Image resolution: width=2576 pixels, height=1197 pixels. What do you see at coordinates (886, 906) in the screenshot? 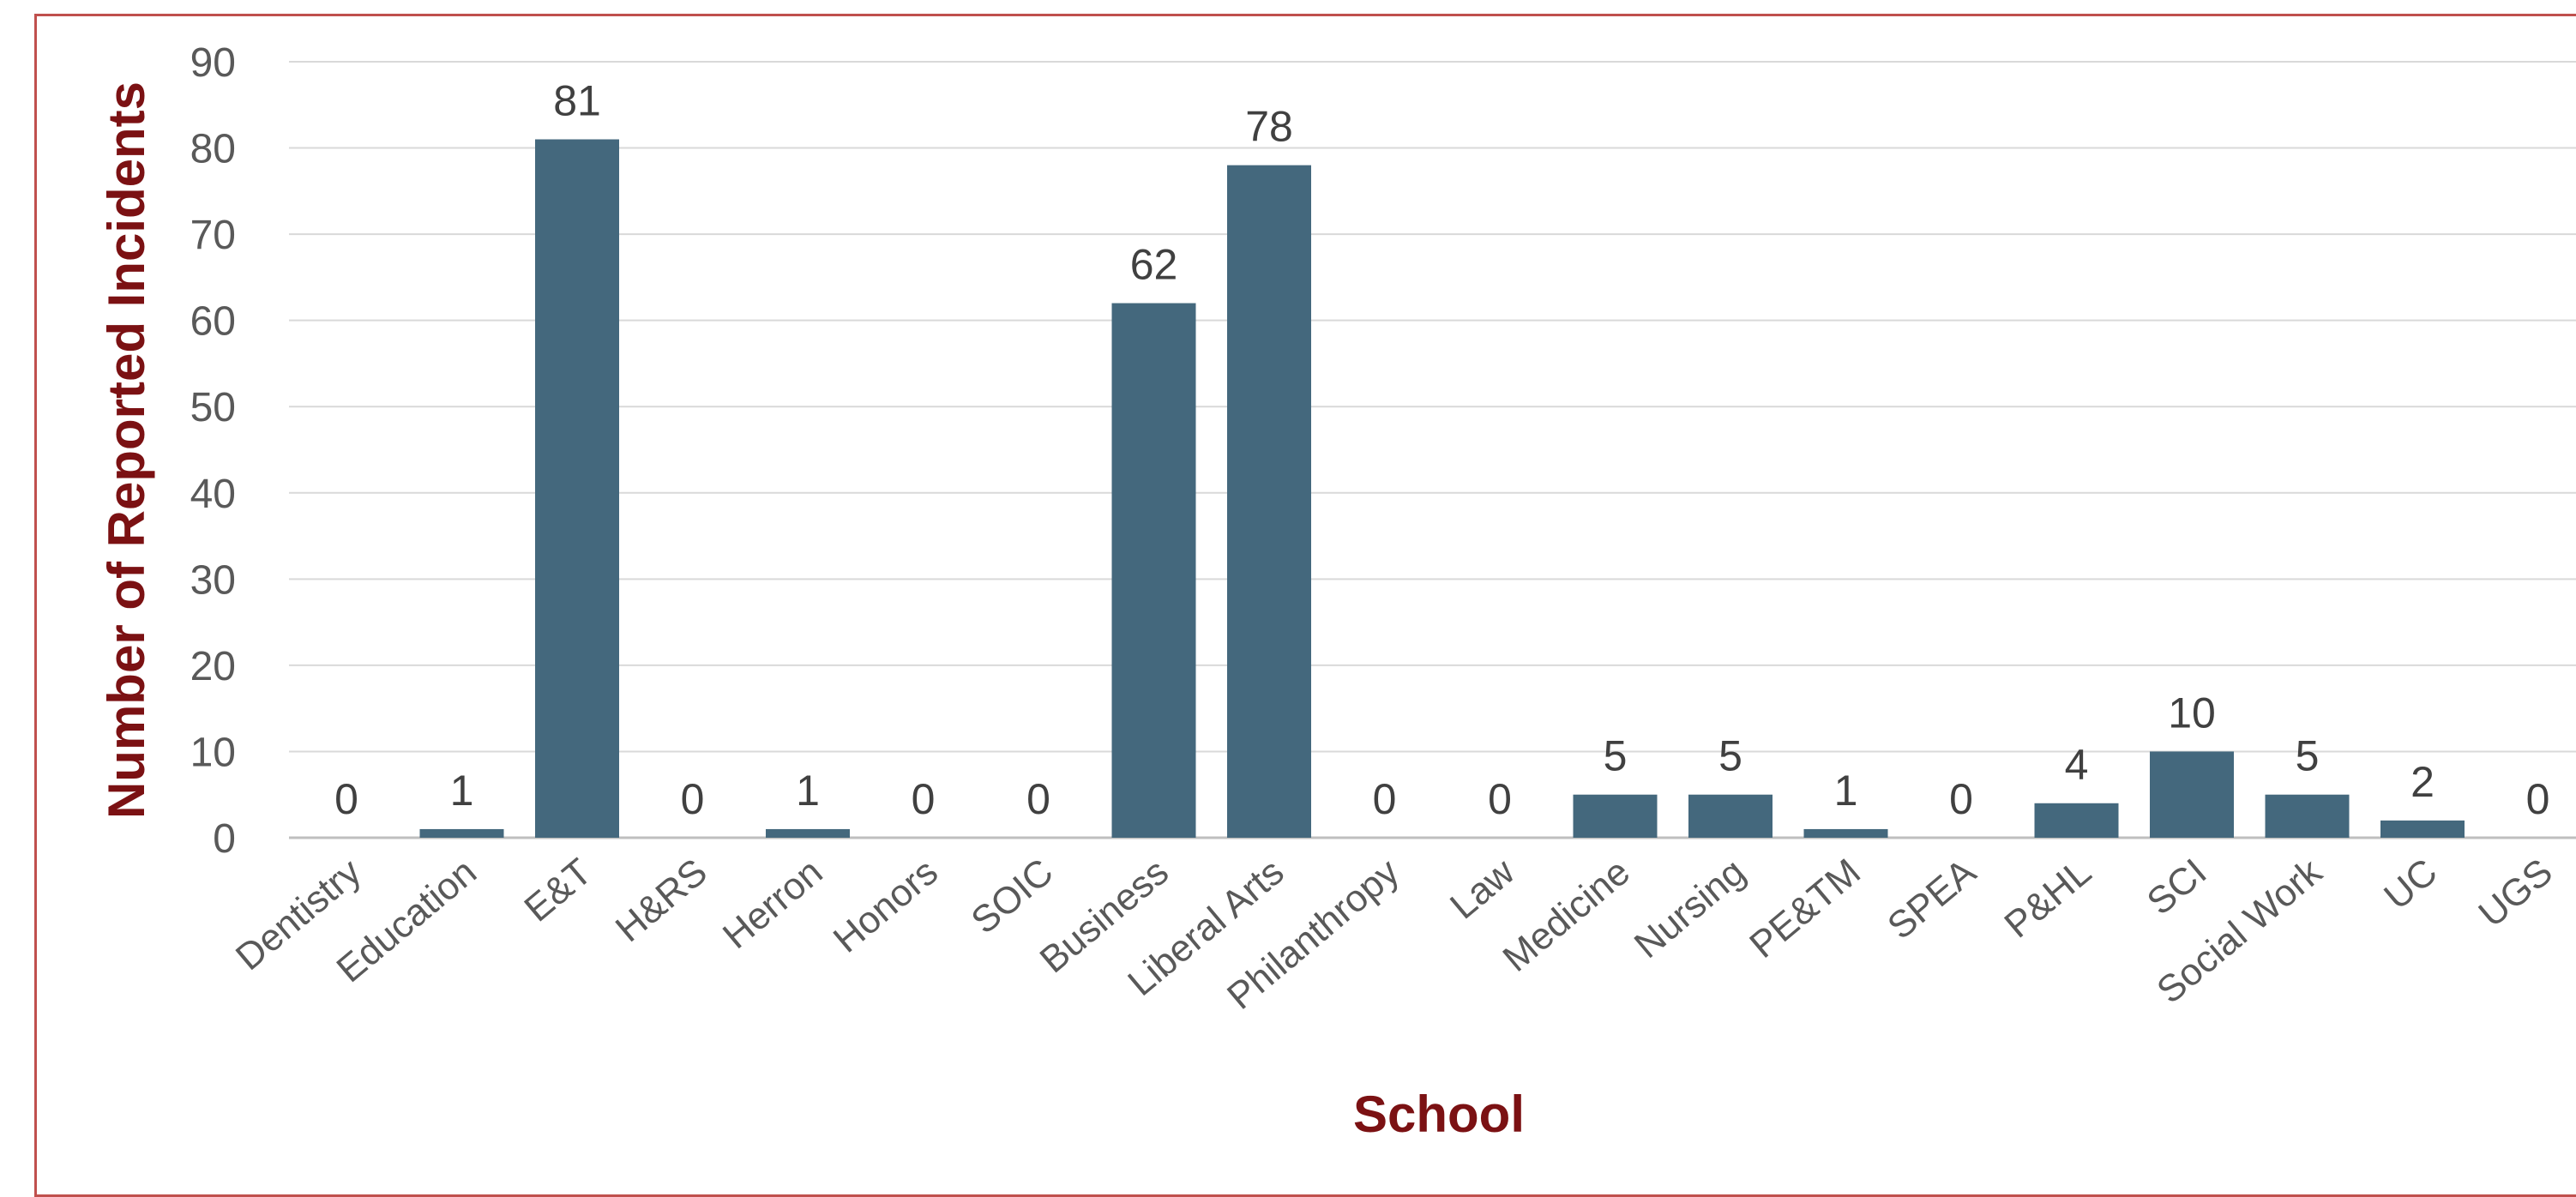
I see `x-tick-label: Honors` at bounding box center [886, 906].